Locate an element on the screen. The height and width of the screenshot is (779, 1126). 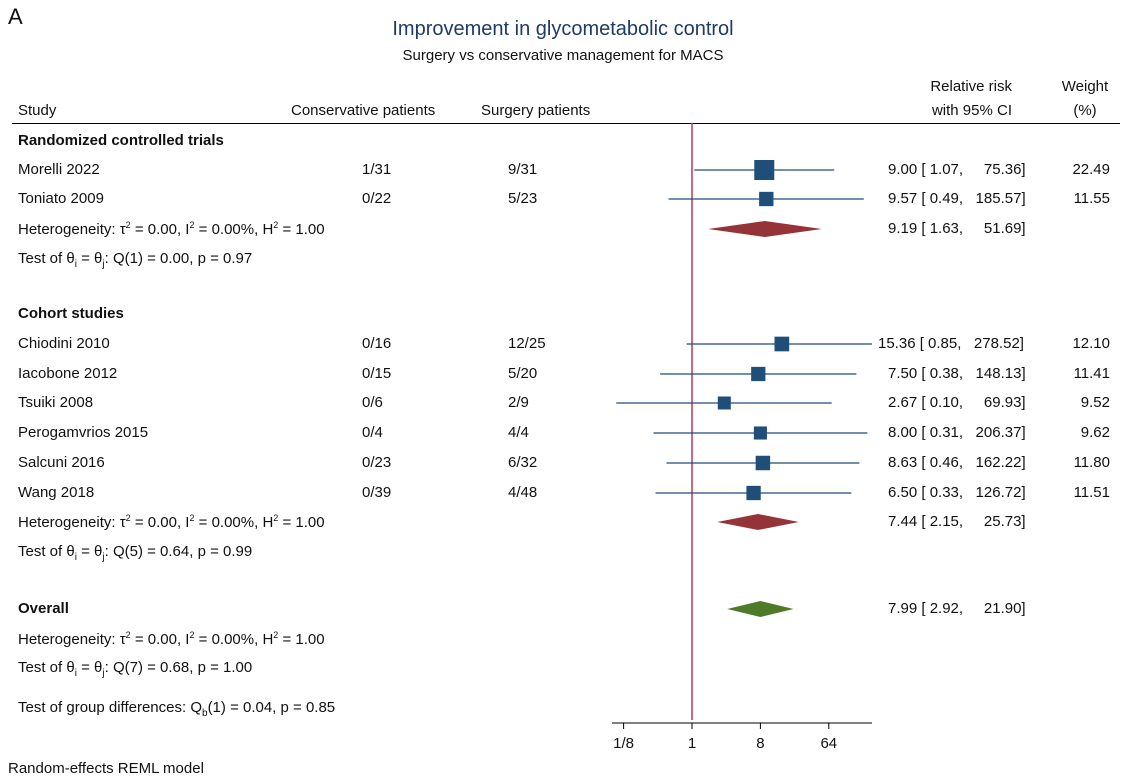
x-tick-label: 1 is located at coordinates (692, 743).